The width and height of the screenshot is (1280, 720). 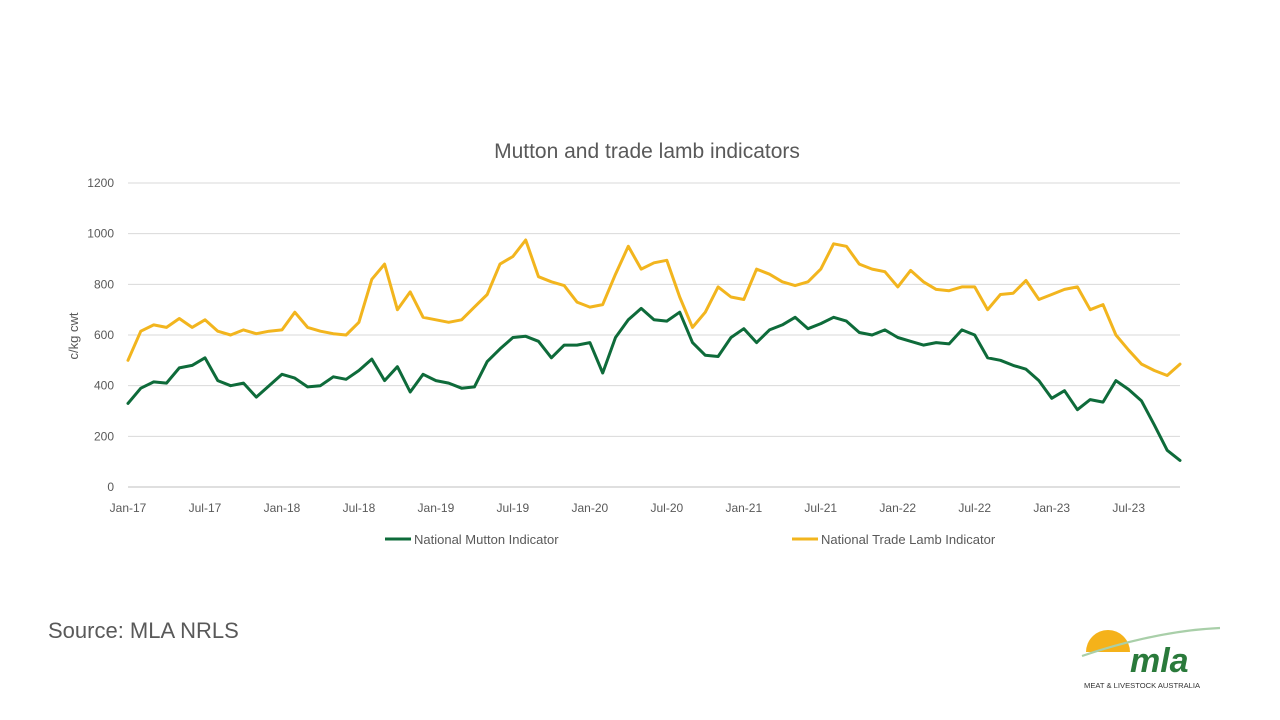 What do you see at coordinates (128, 508) in the screenshot?
I see `x-tick-label: Jan-17` at bounding box center [128, 508].